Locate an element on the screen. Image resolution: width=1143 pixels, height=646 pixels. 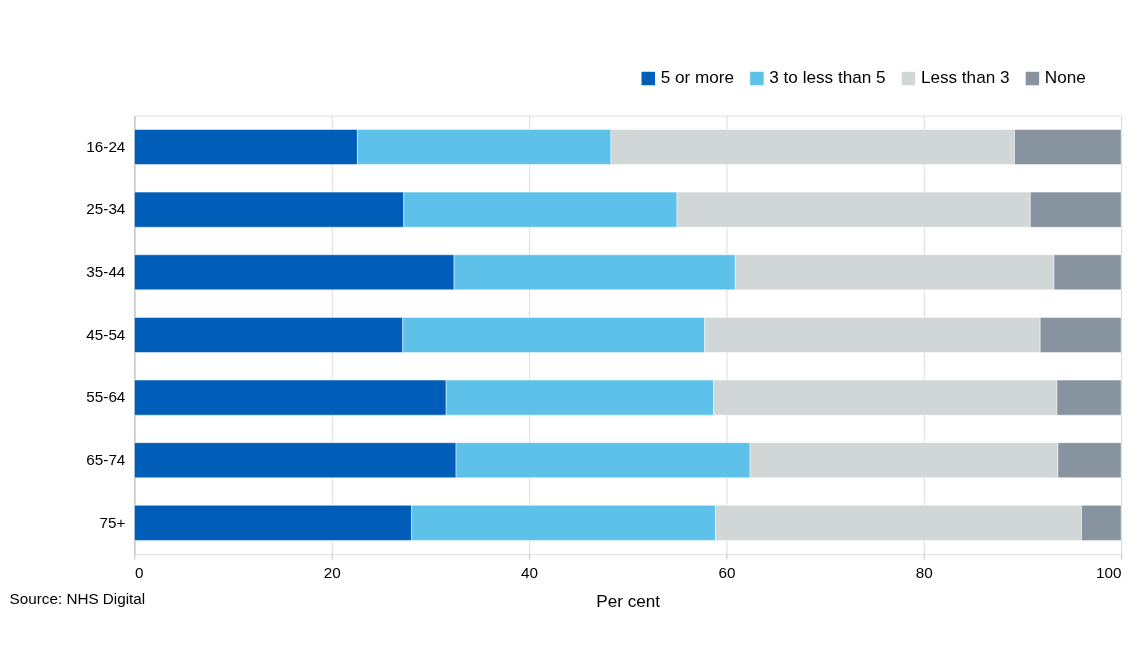
legend-label: None is located at coordinates (1065, 77).